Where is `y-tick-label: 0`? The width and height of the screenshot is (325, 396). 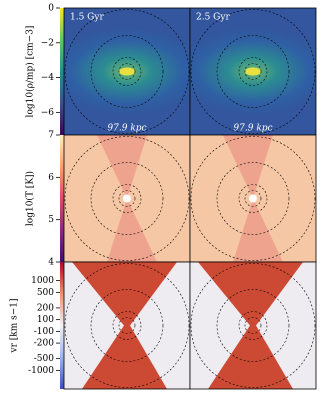 y-tick-label: 0 is located at coordinates (51, 9).